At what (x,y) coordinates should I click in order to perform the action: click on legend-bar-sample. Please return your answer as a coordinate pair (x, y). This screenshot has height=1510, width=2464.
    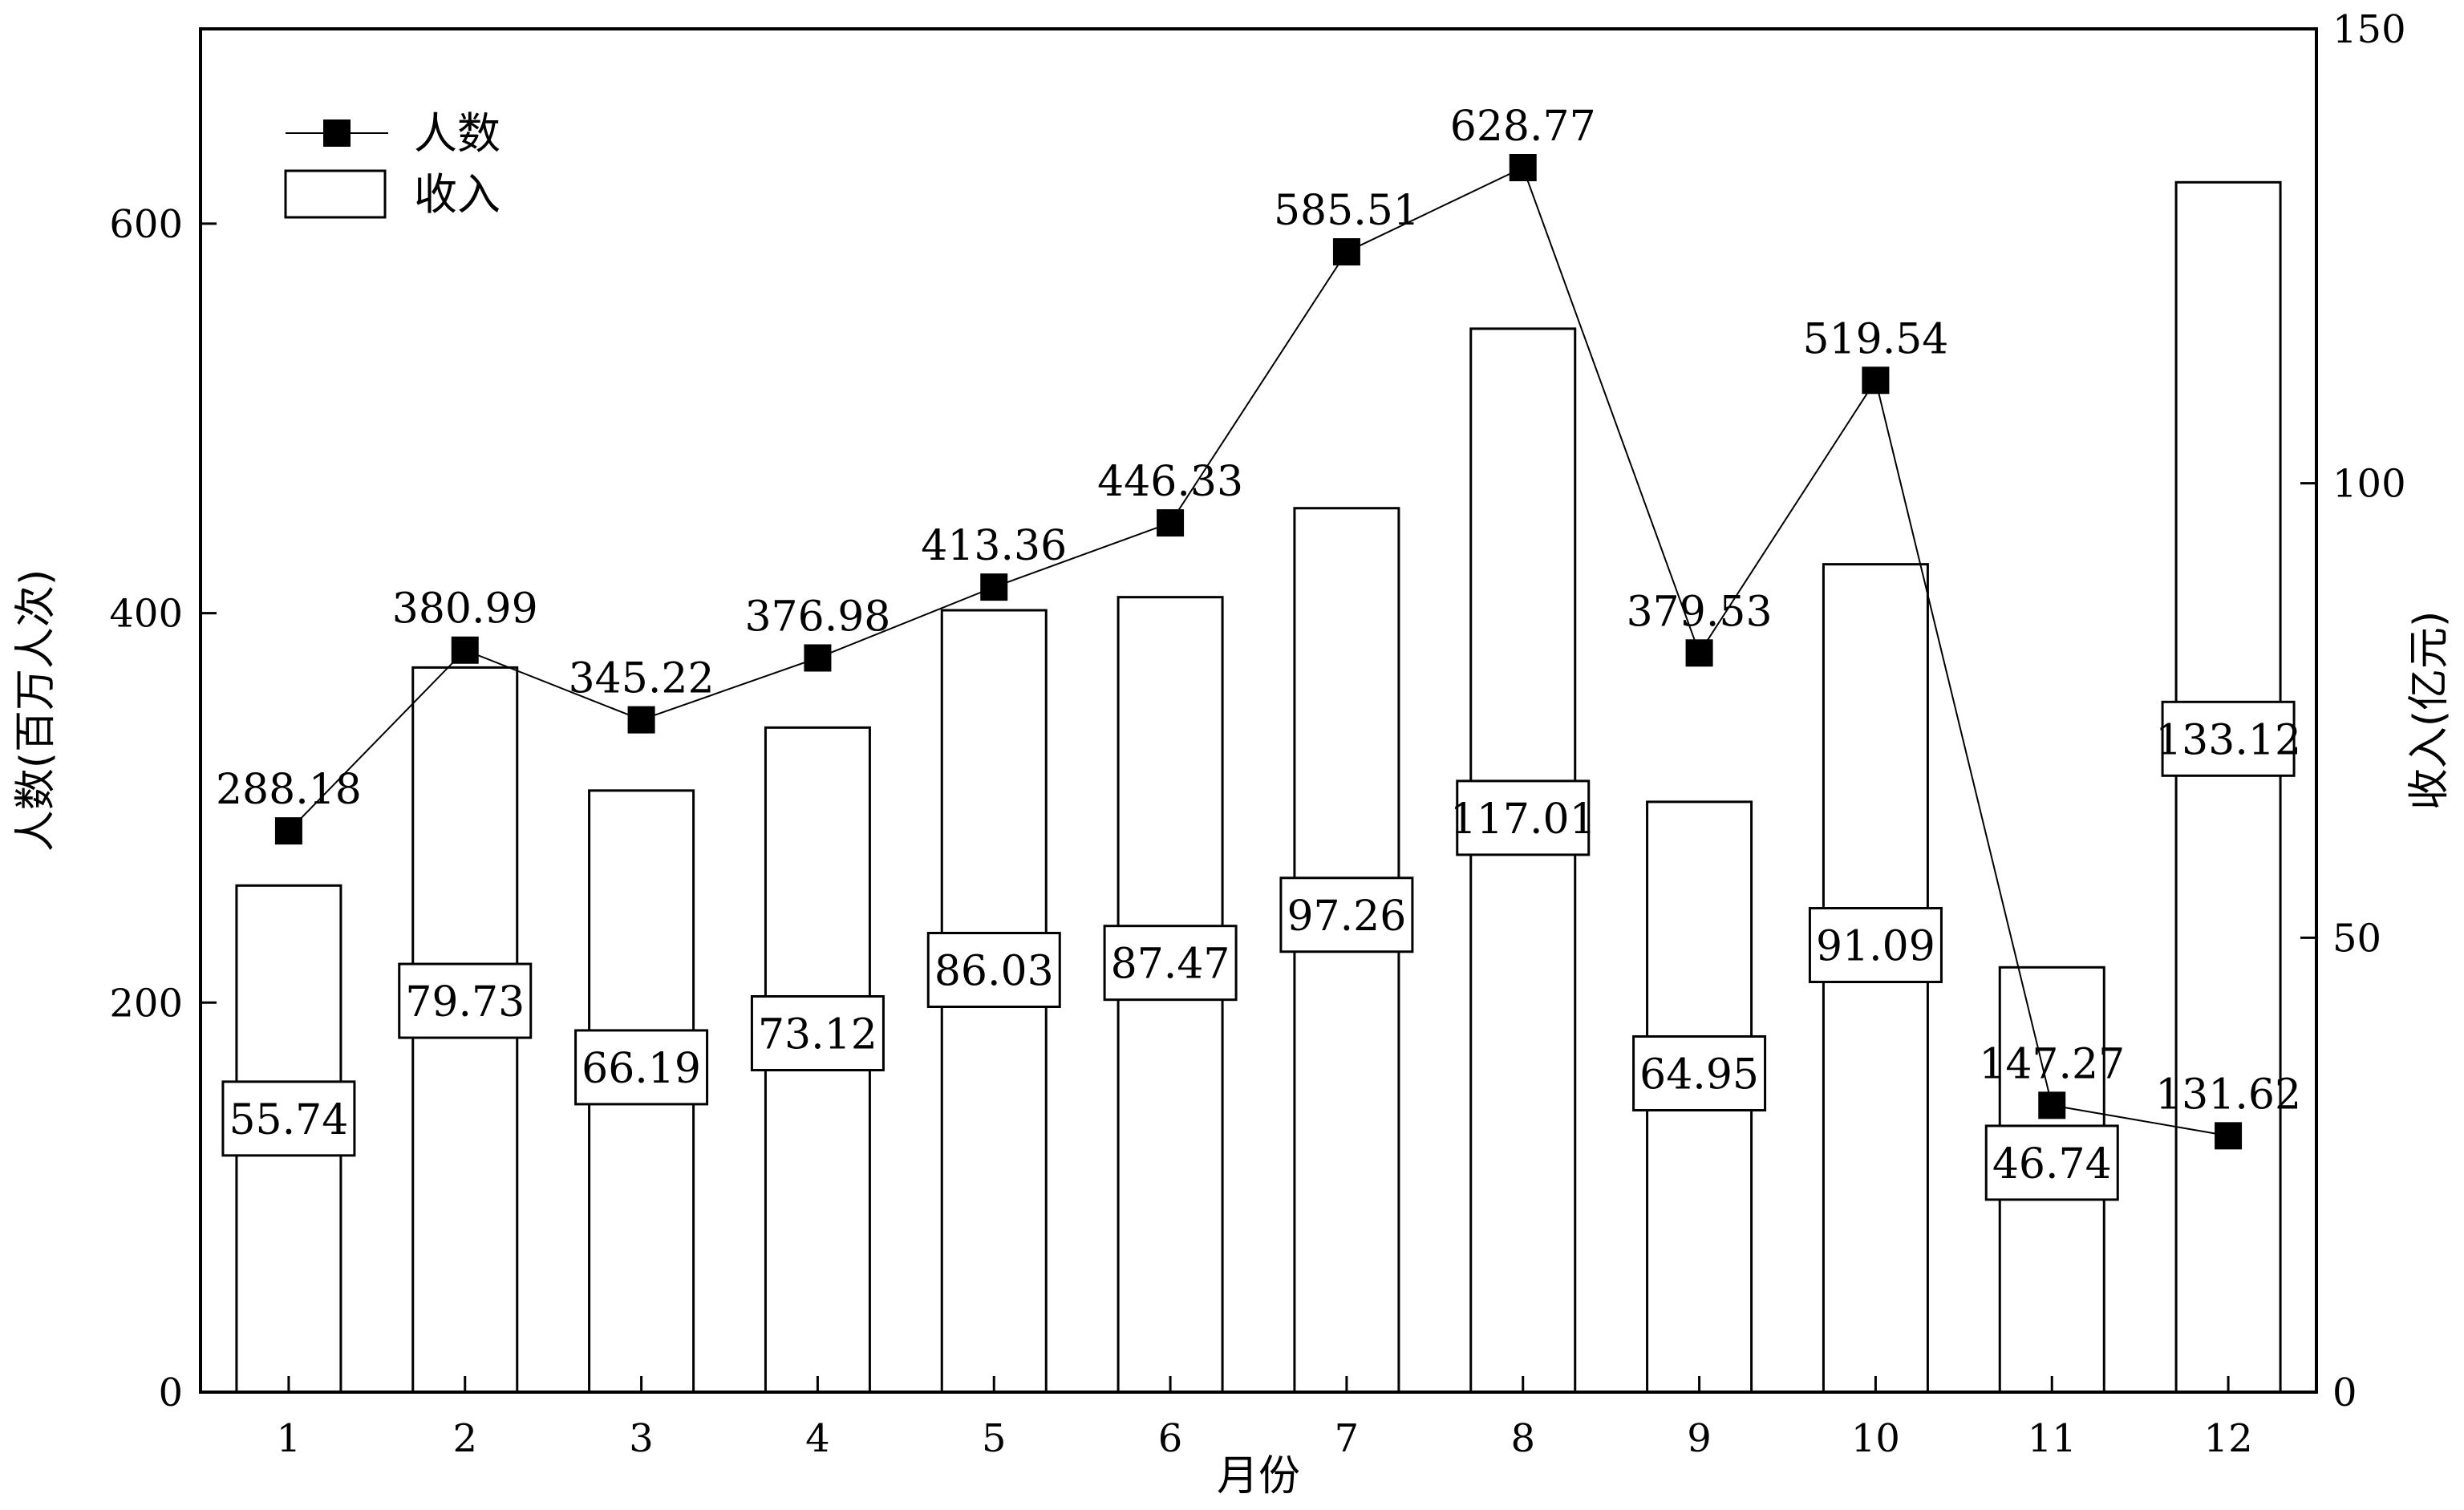
    Looking at the image, I should click on (335, 194).